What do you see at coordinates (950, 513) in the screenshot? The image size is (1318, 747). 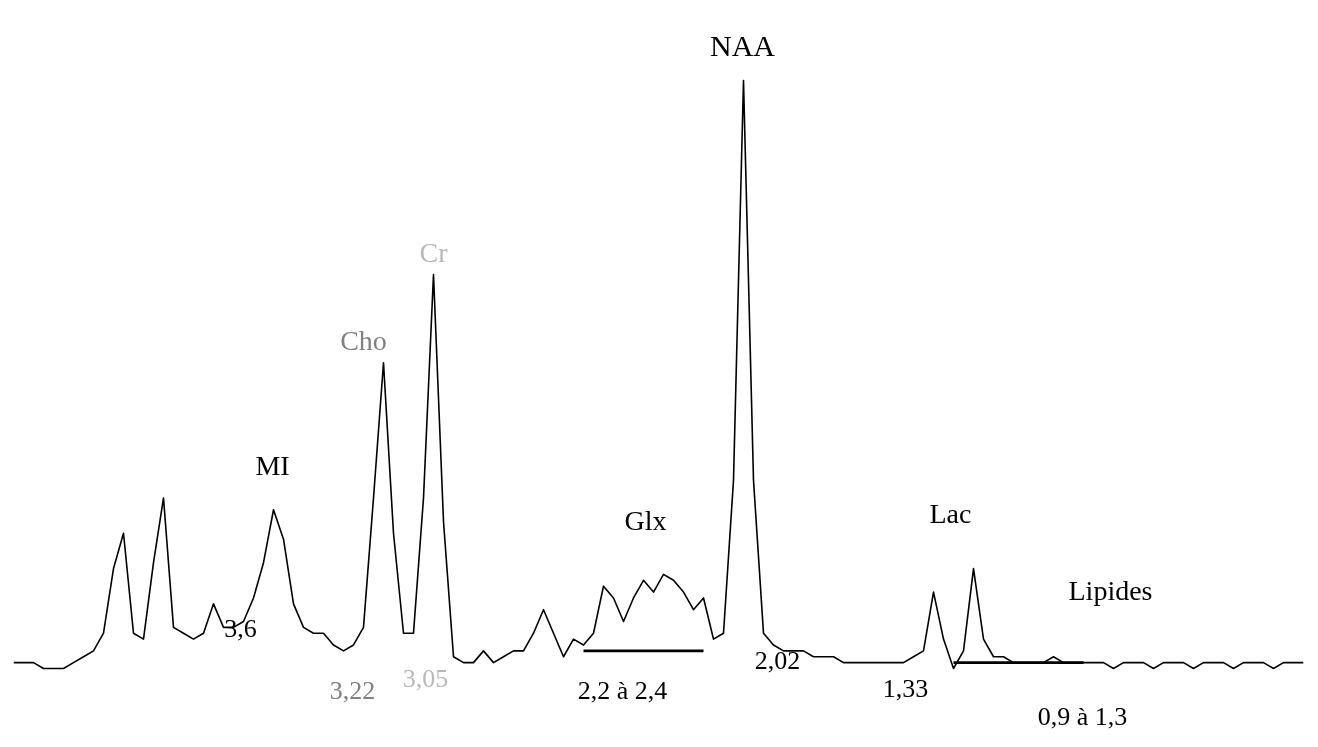 I see `annotation: Lac` at bounding box center [950, 513].